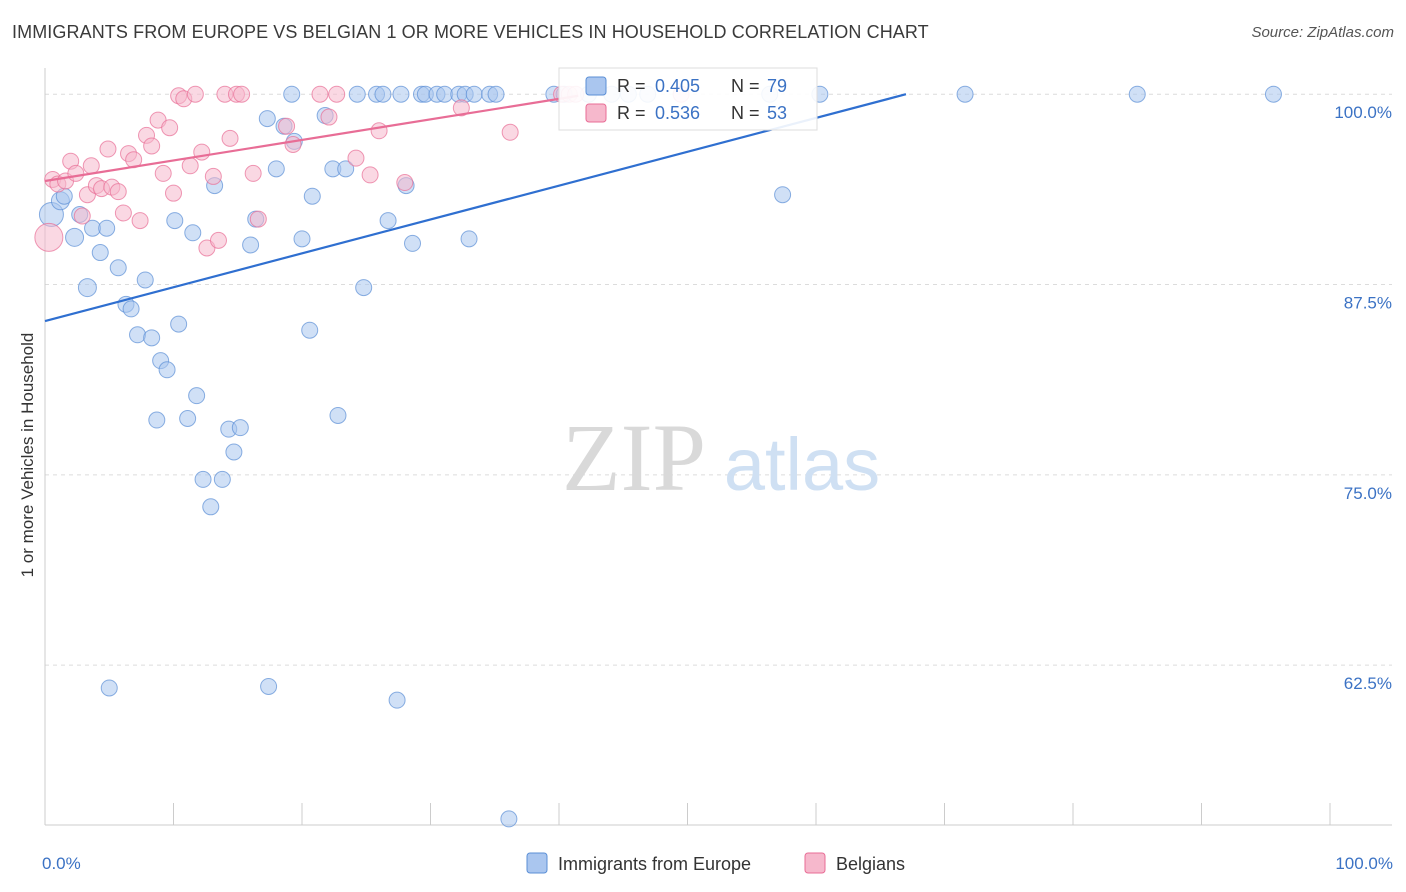  Describe the element at coordinates (1368, 303) in the screenshot. I see `y-tick-label: 87.5%` at that location.